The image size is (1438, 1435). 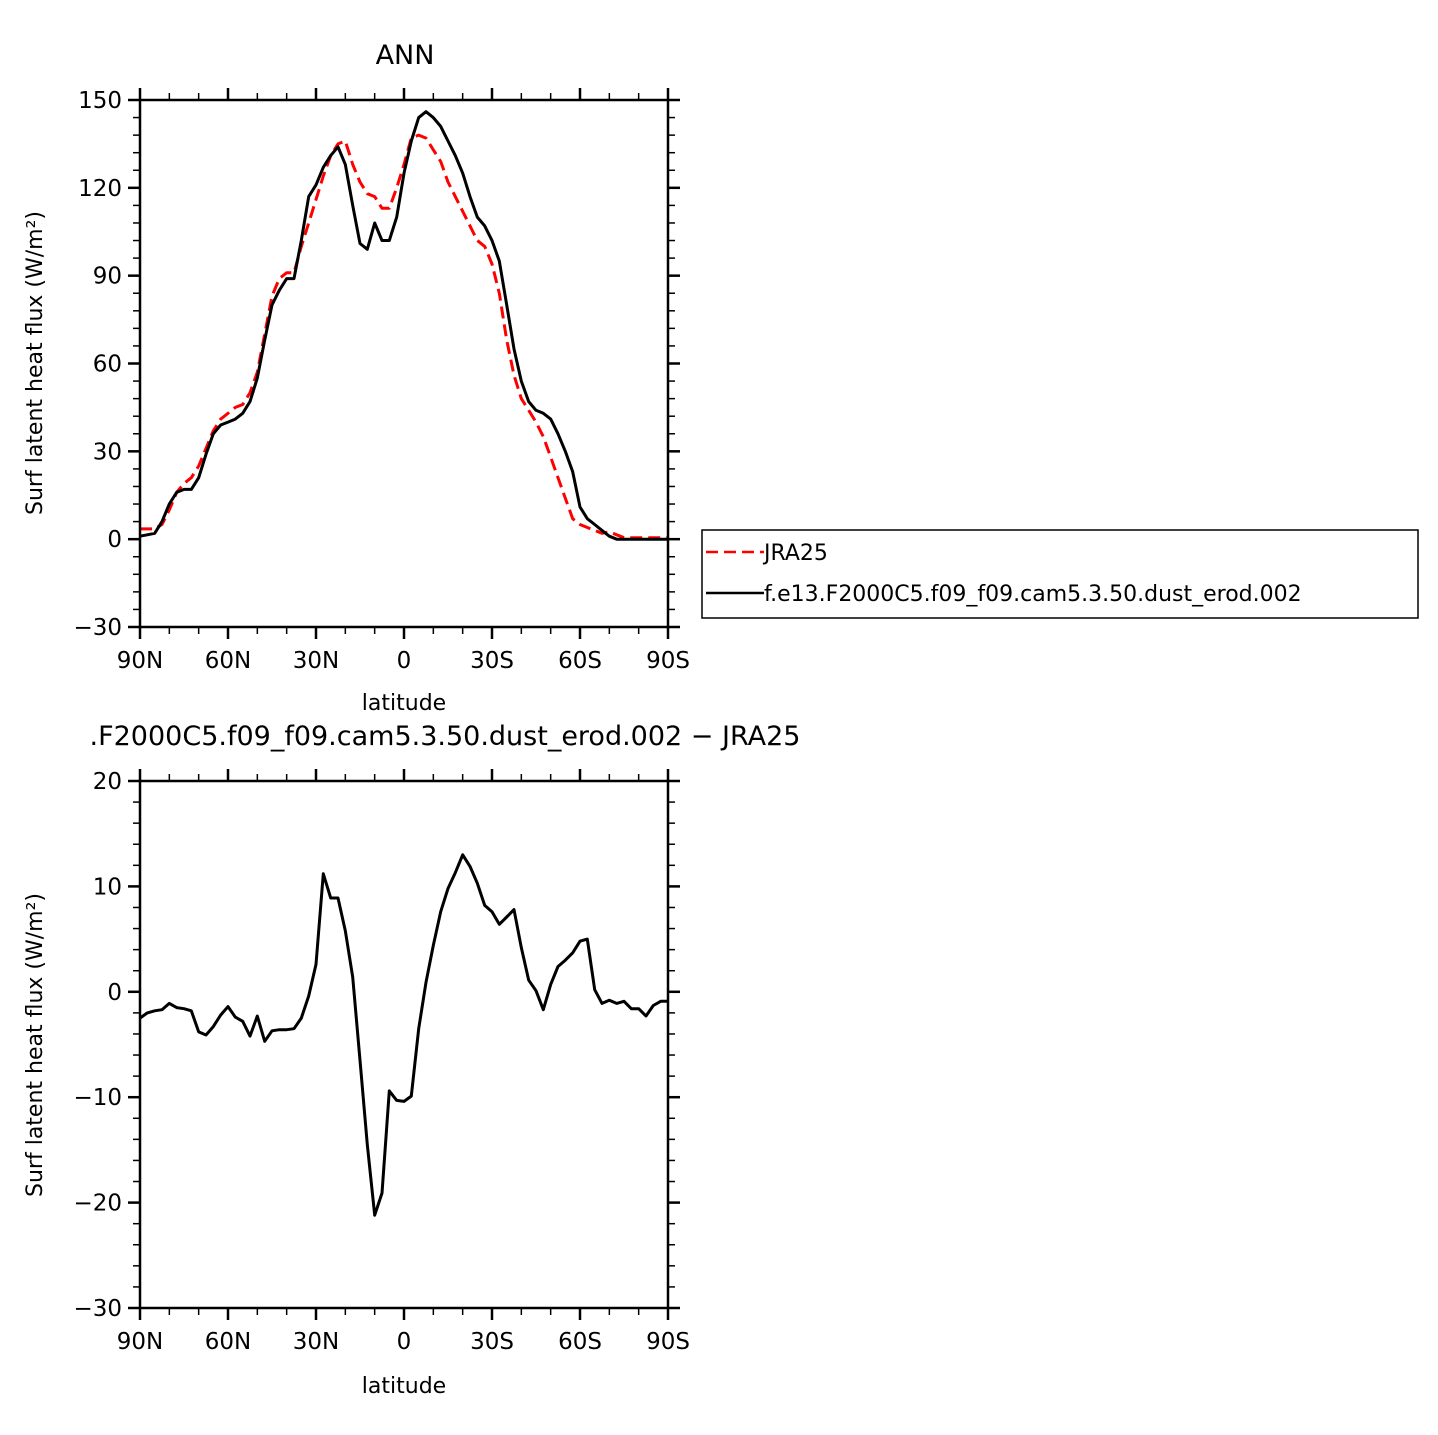 What do you see at coordinates (668, 1342) in the screenshot?
I see `bottom-x-tick-label: 90S` at bounding box center [668, 1342].